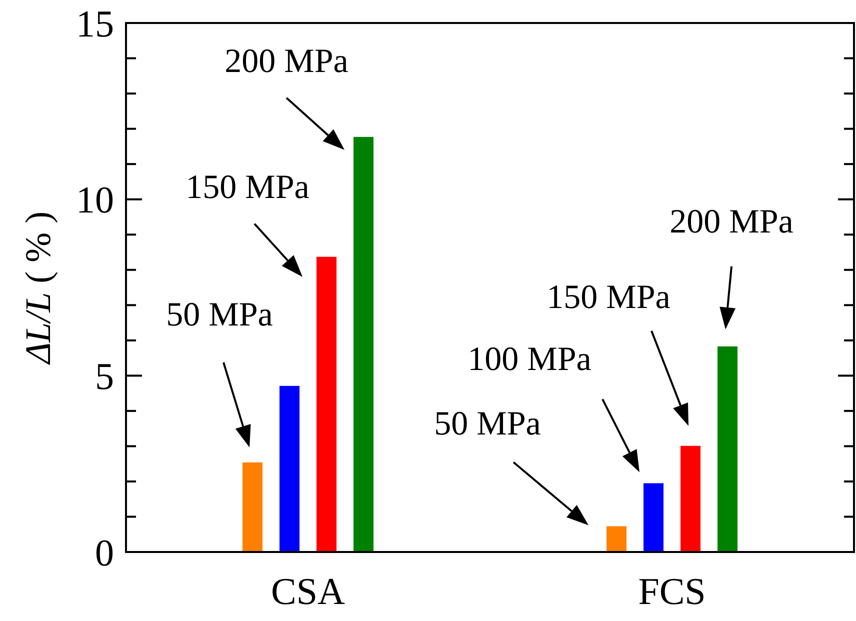 Image resolution: width=856 pixels, height=621 pixels. What do you see at coordinates (95, 24) in the screenshot?
I see `y-tick-label: 15` at bounding box center [95, 24].